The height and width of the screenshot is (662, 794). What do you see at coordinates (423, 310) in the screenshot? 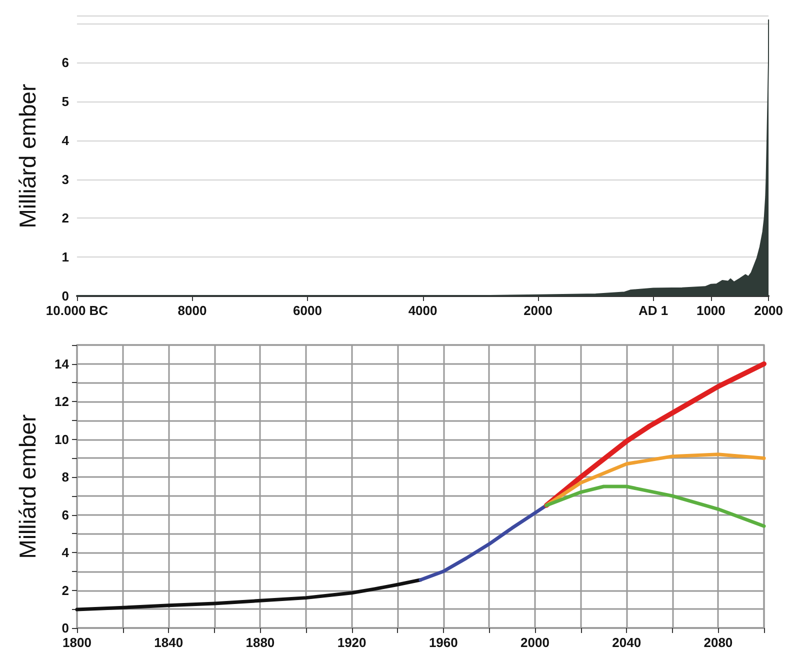
I see `x-tick-label: 4000` at bounding box center [423, 310].